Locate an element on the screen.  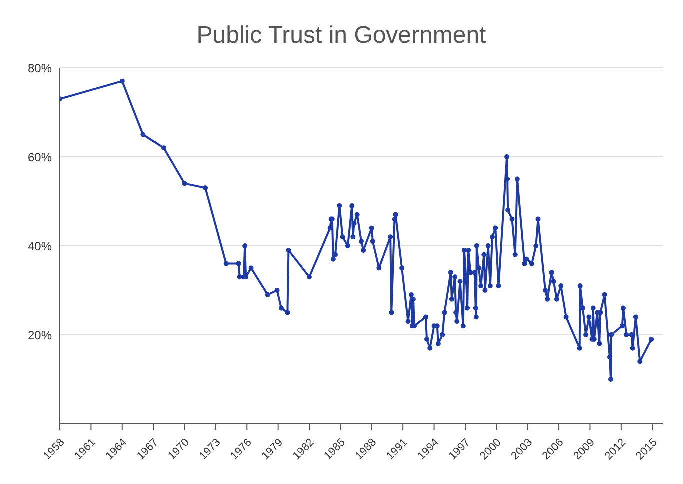
y-tick-label: 80% is located at coordinates (40, 68).